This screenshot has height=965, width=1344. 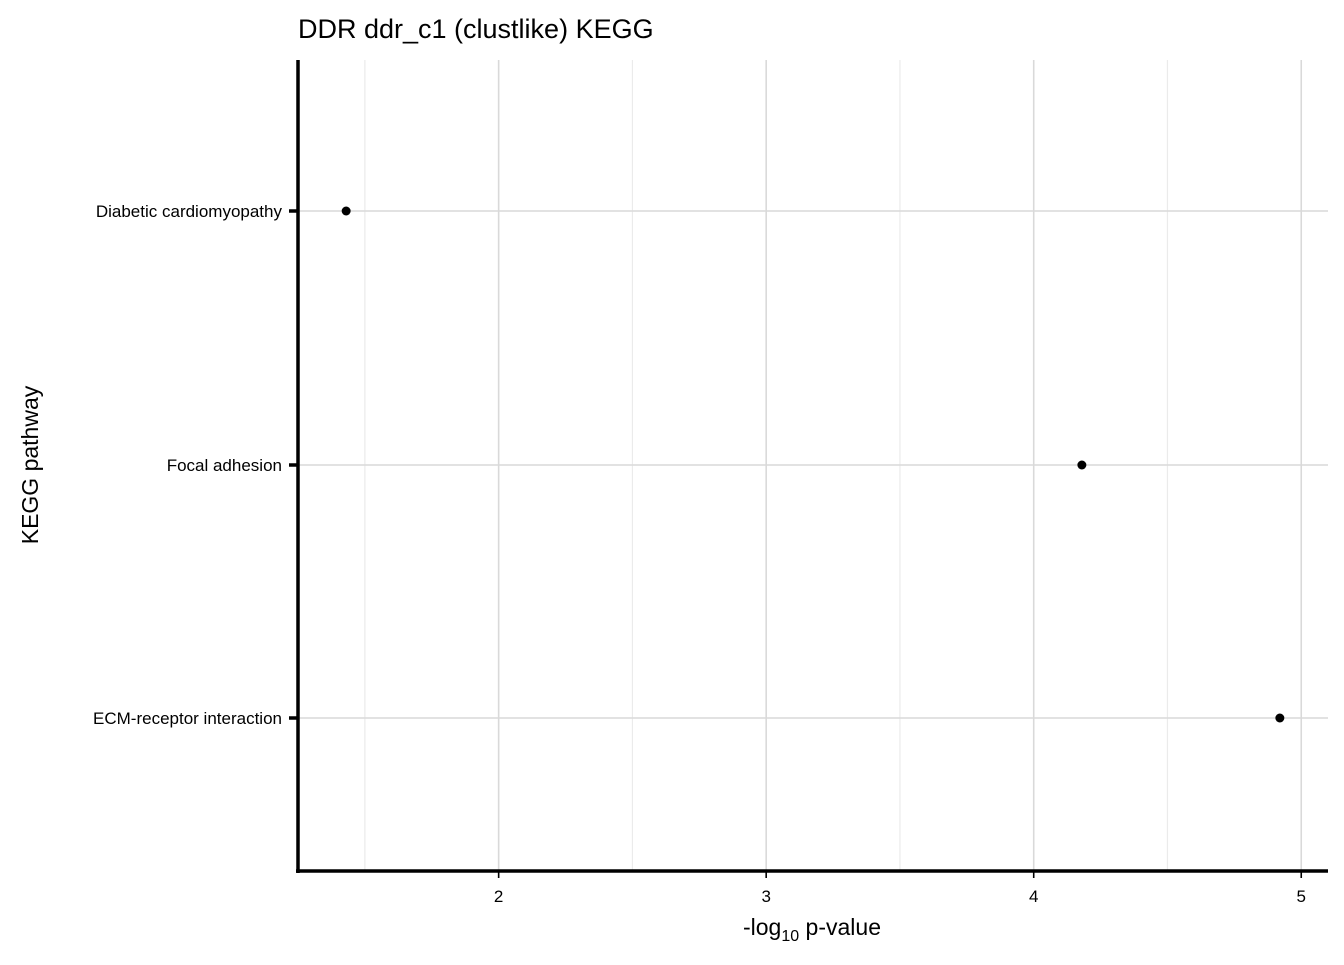 I want to click on y-tick-label: Diabetic cardiomyopathy, so click(x=189, y=211).